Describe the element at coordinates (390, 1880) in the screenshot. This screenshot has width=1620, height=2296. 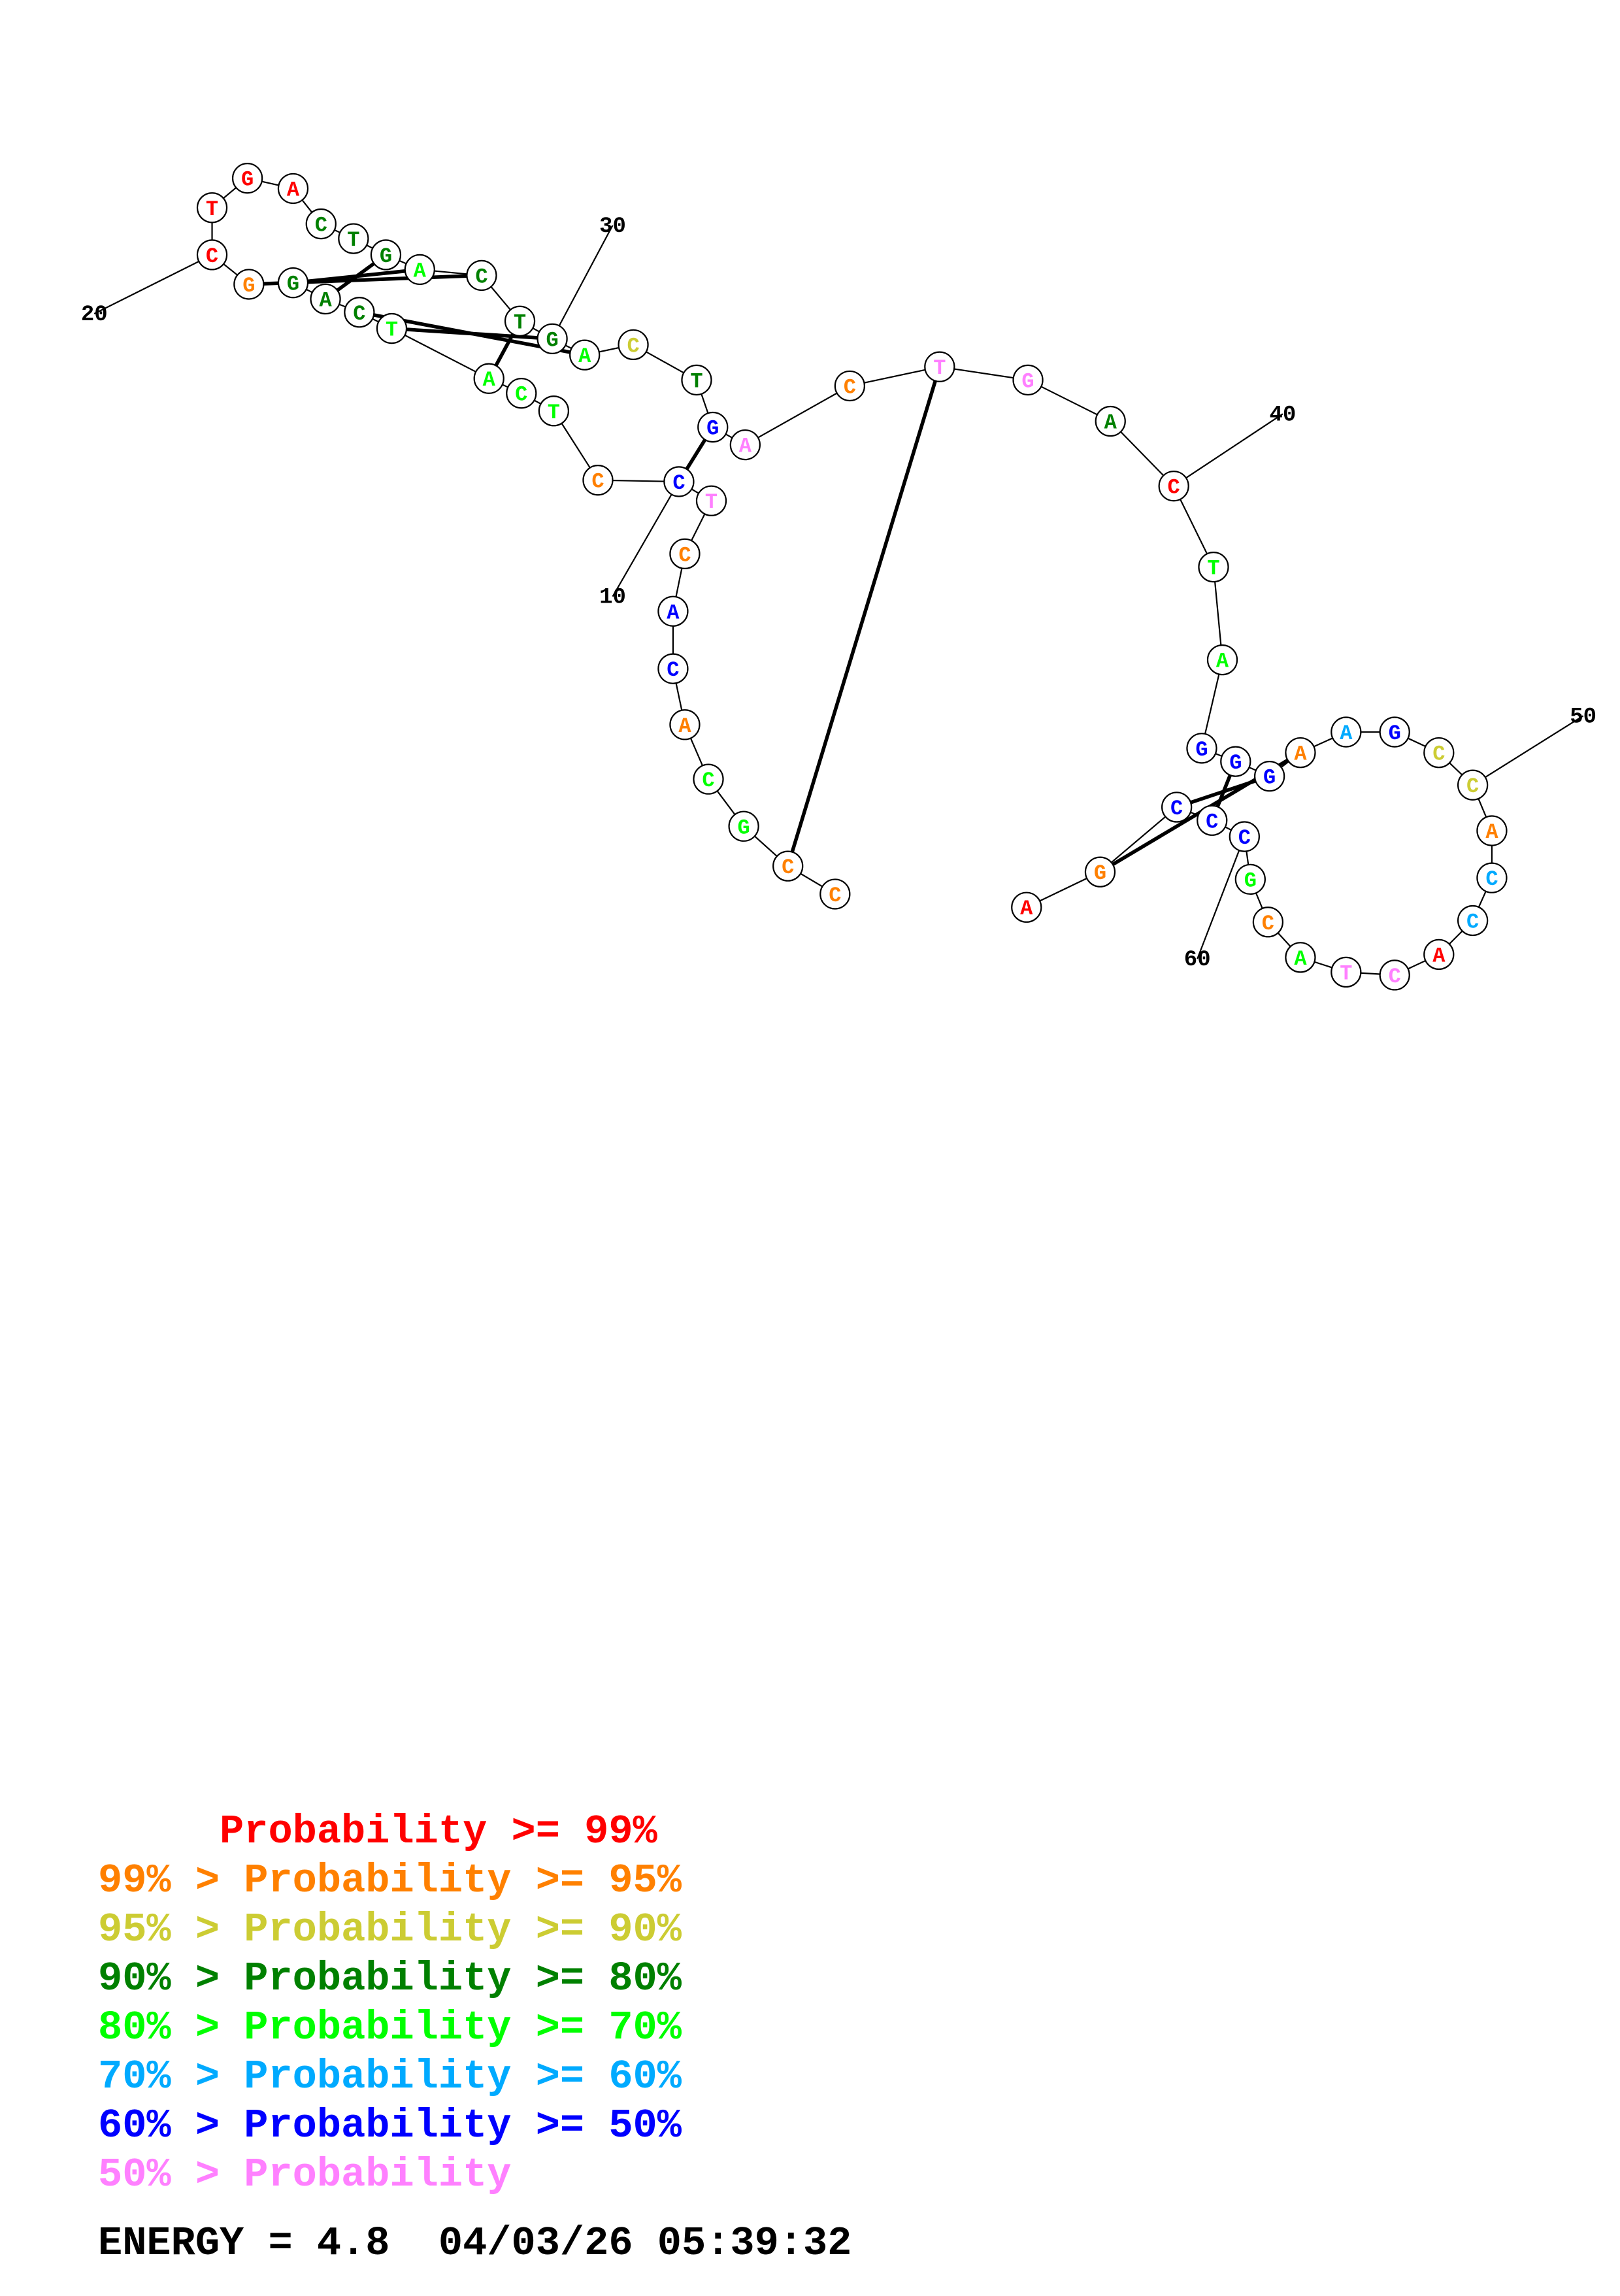
I see `legend-line-2: 99% > Probability >= 95%` at that location.